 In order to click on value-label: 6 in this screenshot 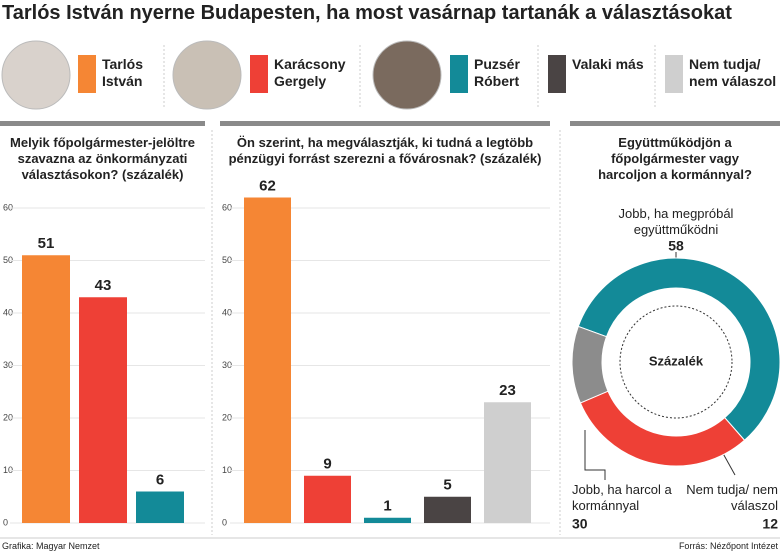, I will do `click(160, 479)`.